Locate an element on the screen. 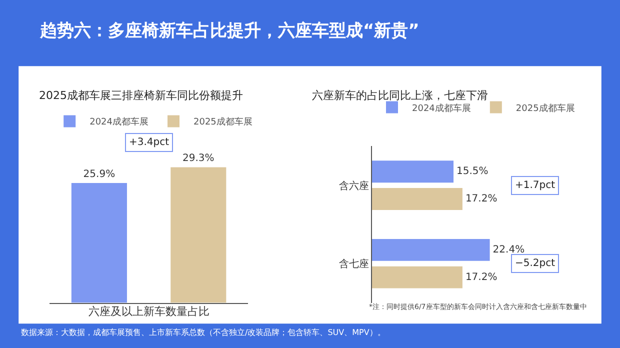 The height and width of the screenshot is (348, 620). source-note: 数据来源：大数据，成都车展预售、上市新车系总数（不含独立/改装品牌；包含轿车、SUV、MPV）。 is located at coordinates (203, 332).